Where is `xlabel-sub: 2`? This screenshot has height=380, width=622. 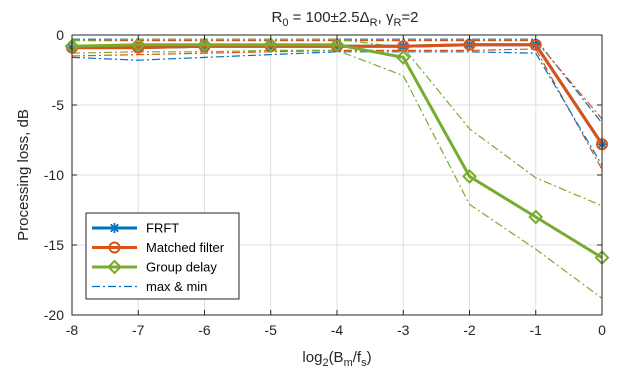 xlabel-sub: 2 is located at coordinates (325, 363).